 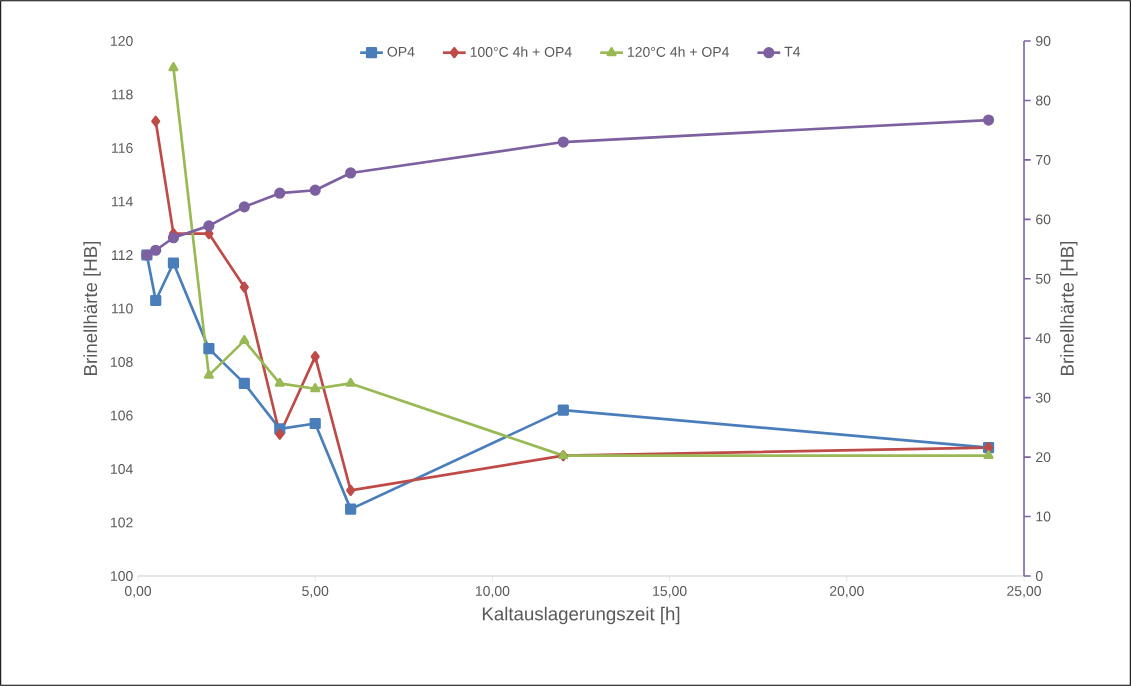 I want to click on legend-label: 120°C 4h + OP4, so click(x=678, y=51).